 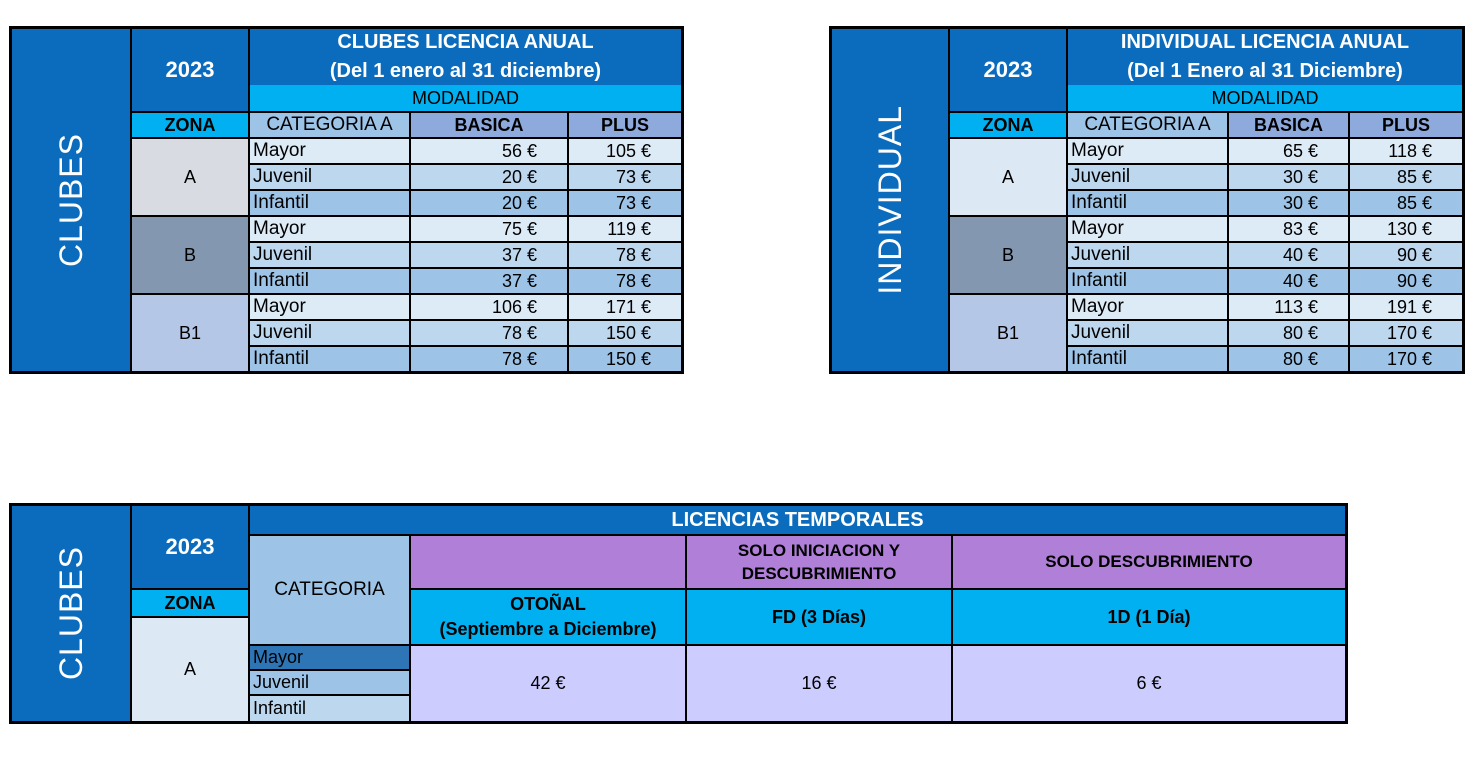 I want to click on categoria-header: CATEGORIA A, so click(x=1148, y=126).